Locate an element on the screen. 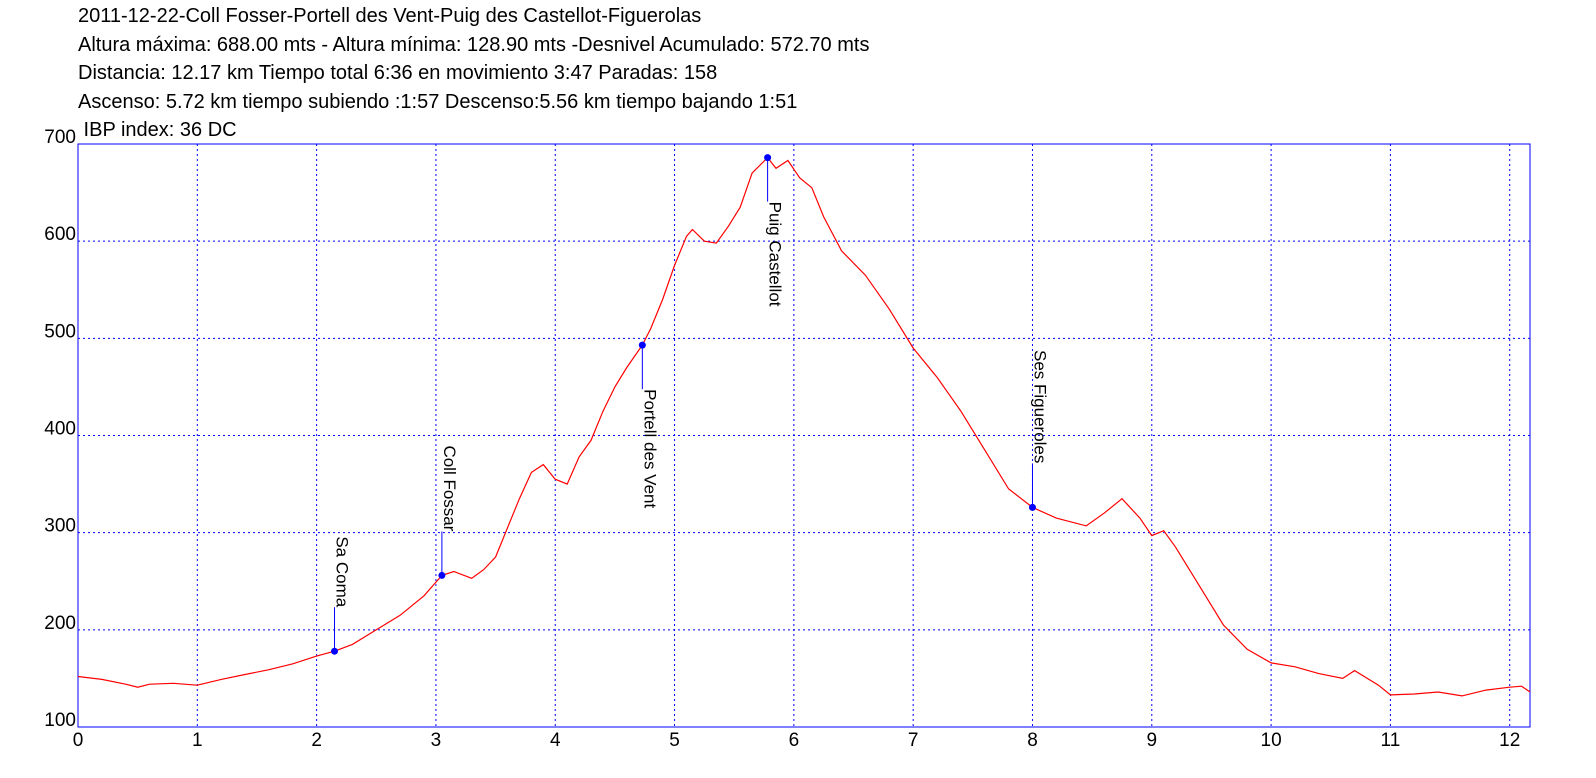 The image size is (1596, 778). x-tick-label: 5 is located at coordinates (674, 740).